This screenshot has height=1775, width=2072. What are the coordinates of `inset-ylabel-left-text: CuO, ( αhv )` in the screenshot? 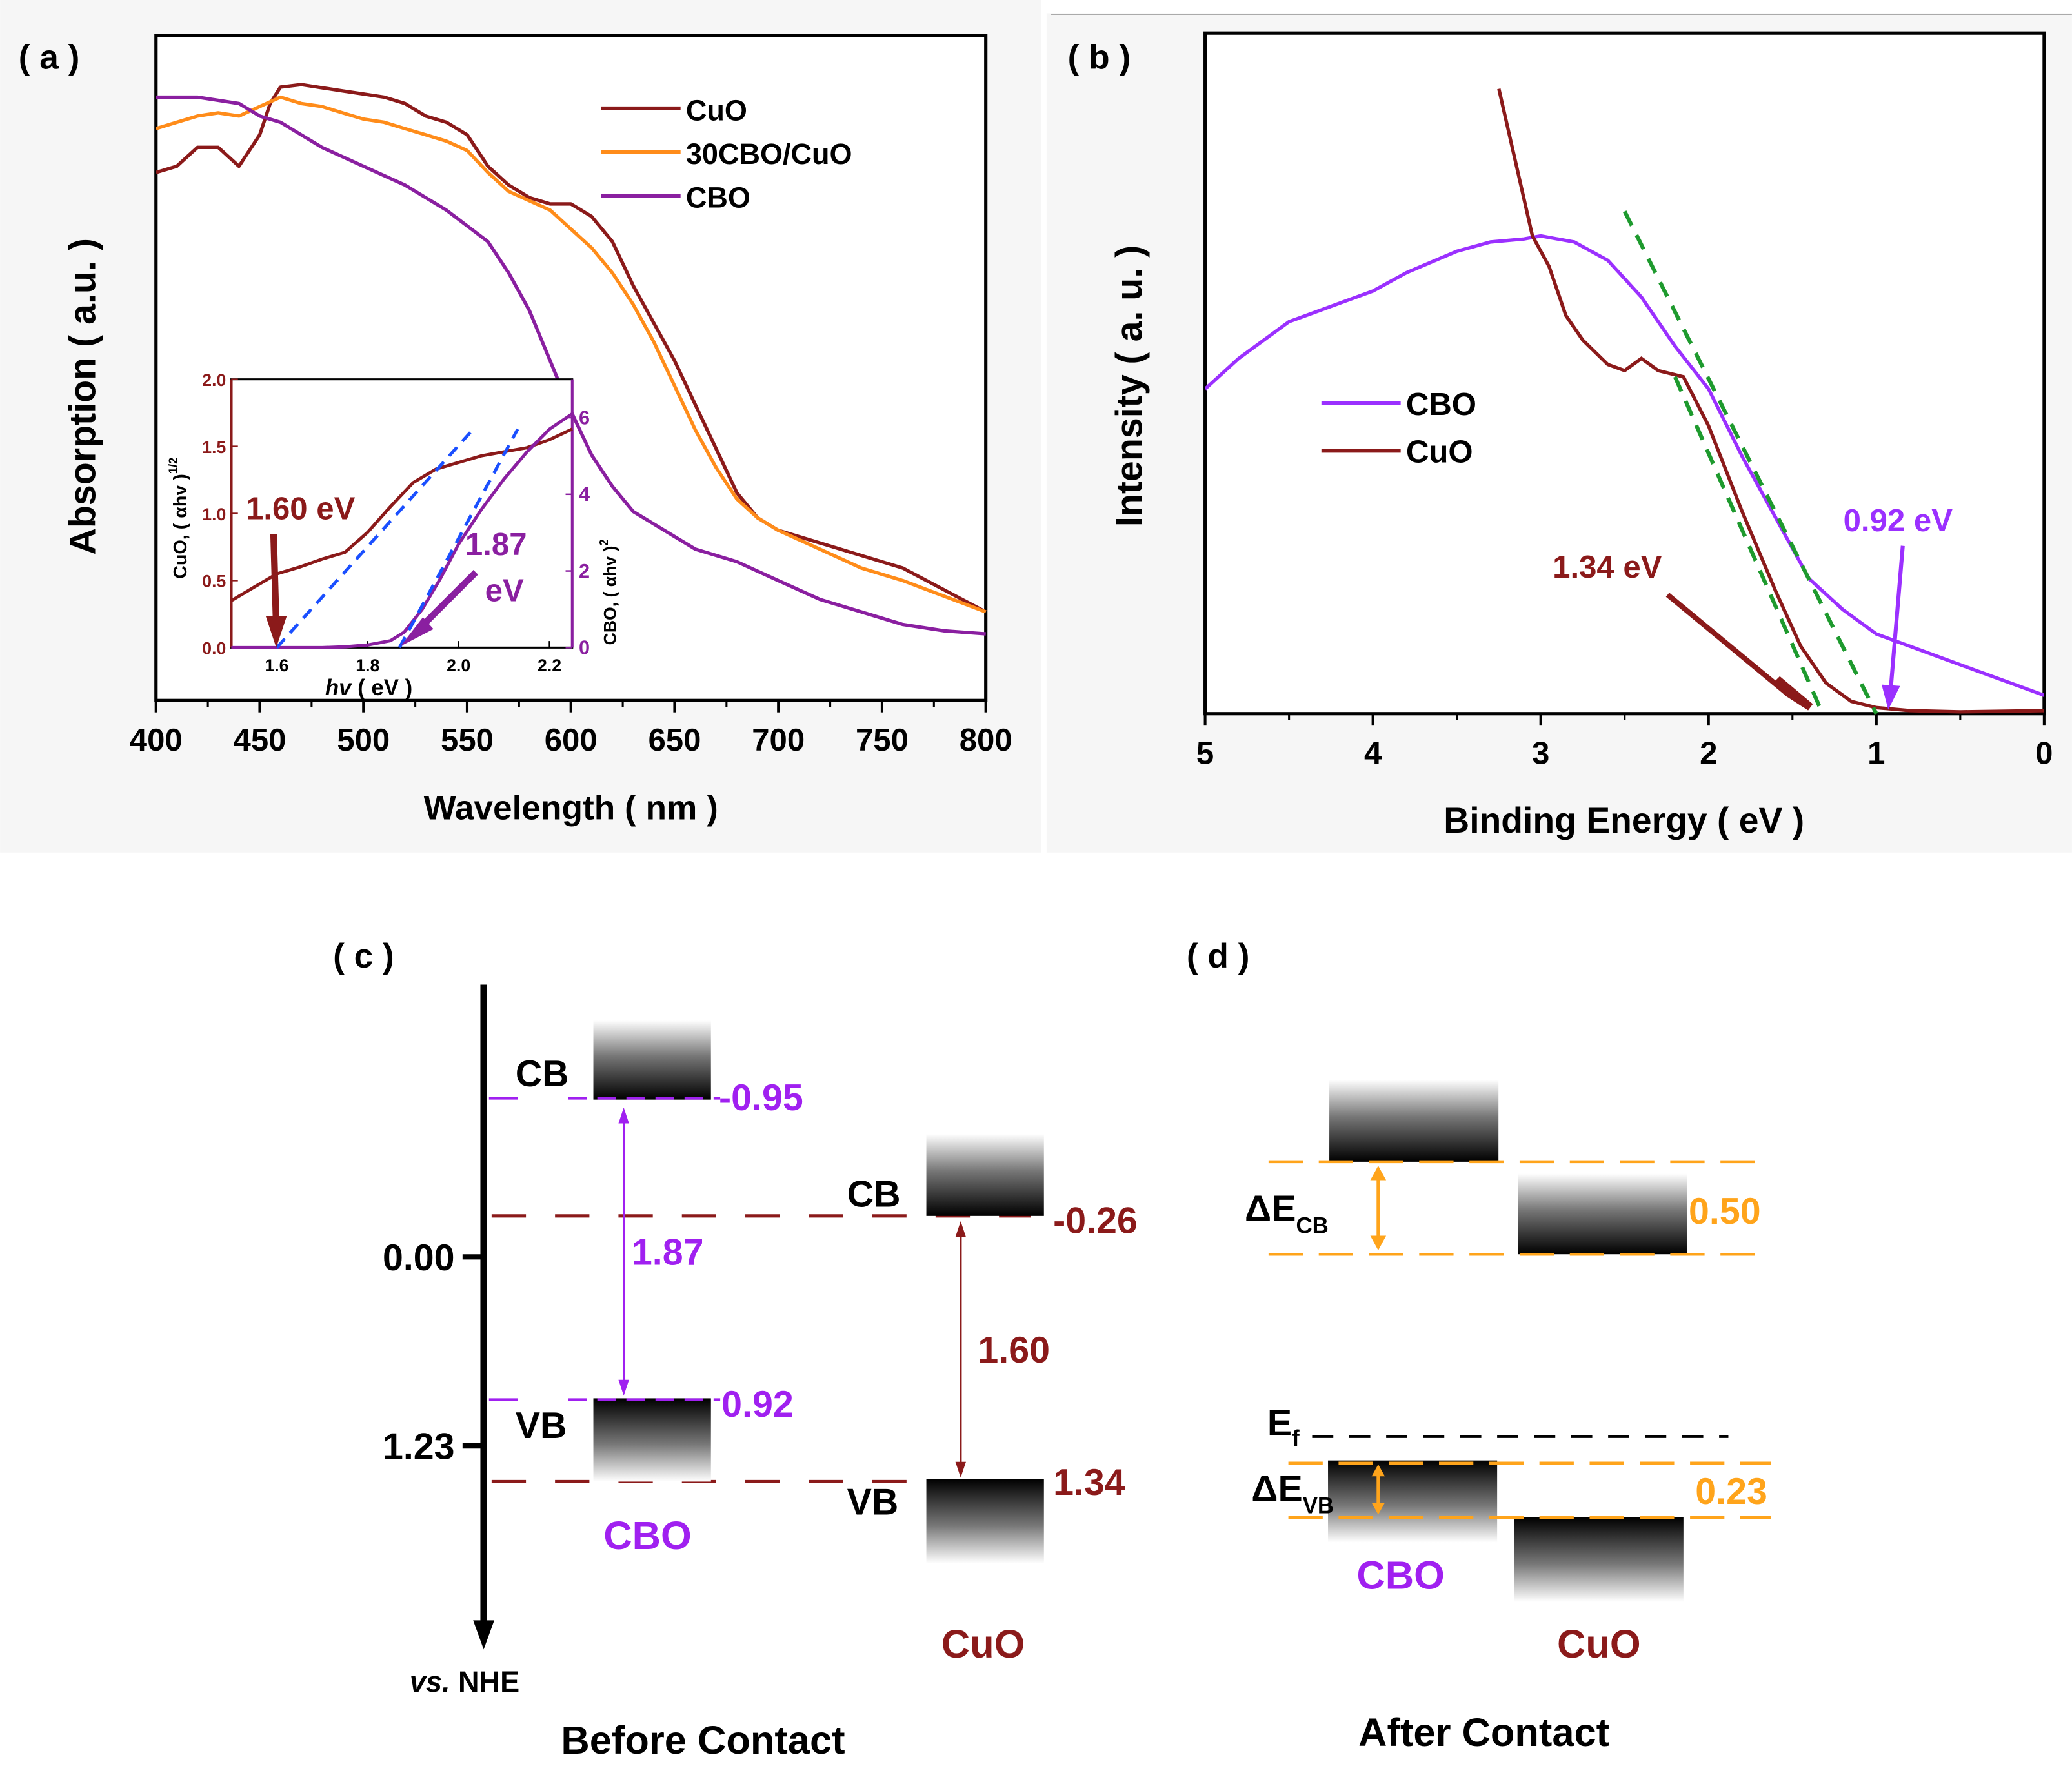 It's located at (180, 526).